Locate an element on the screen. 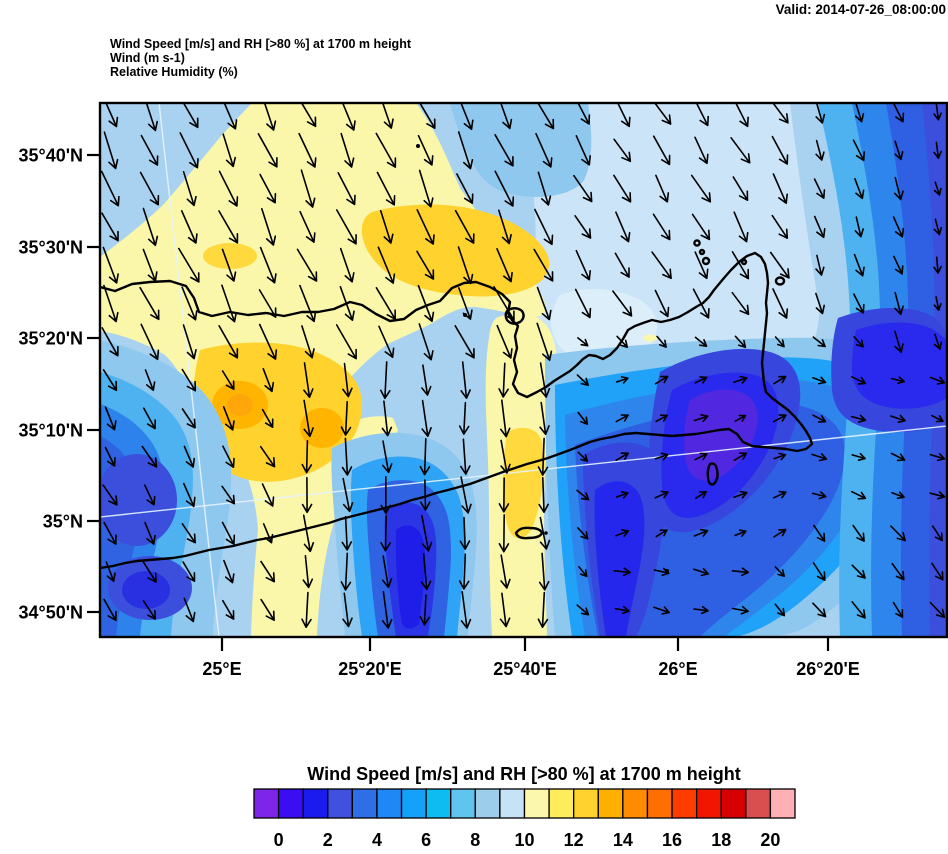  colorbar-labels: 0 2 4 6 8 10 12 14 16 18 20 is located at coordinates (527, 840).